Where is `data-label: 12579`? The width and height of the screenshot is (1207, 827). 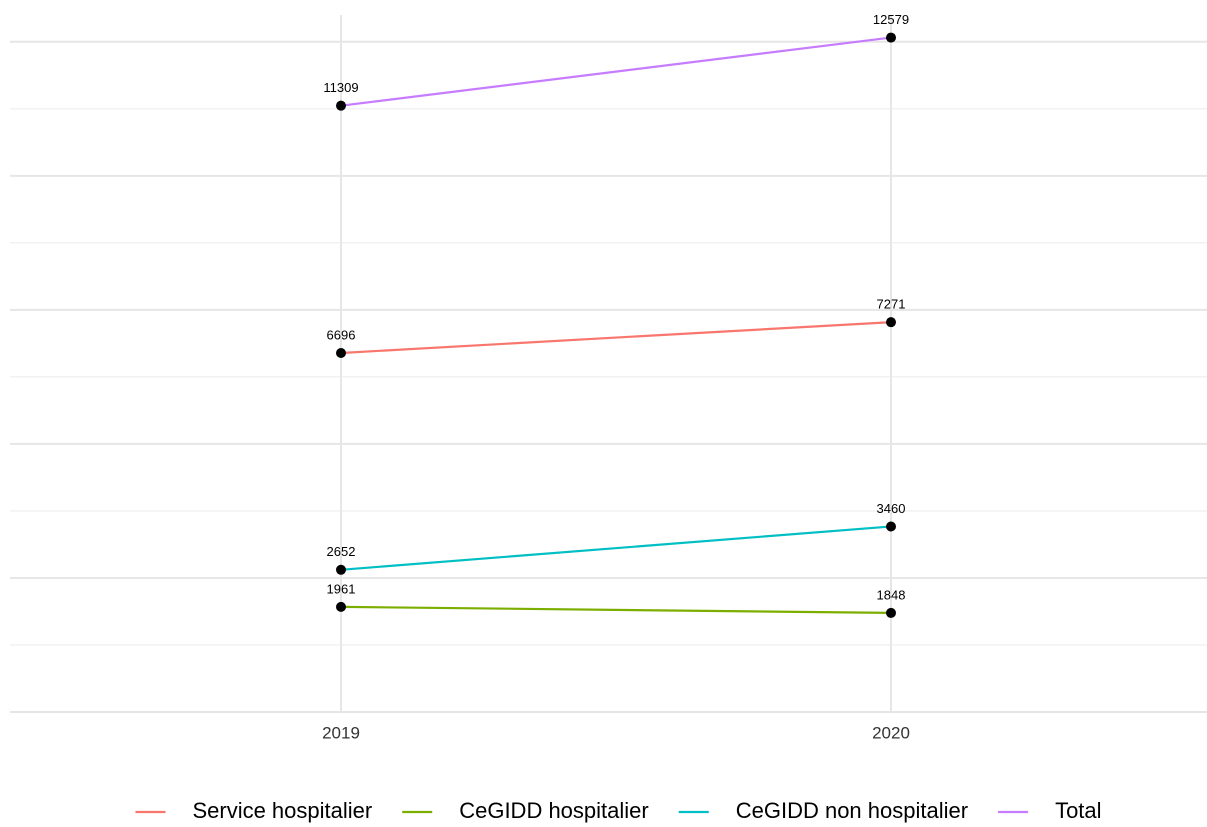
data-label: 12579 is located at coordinates (891, 19).